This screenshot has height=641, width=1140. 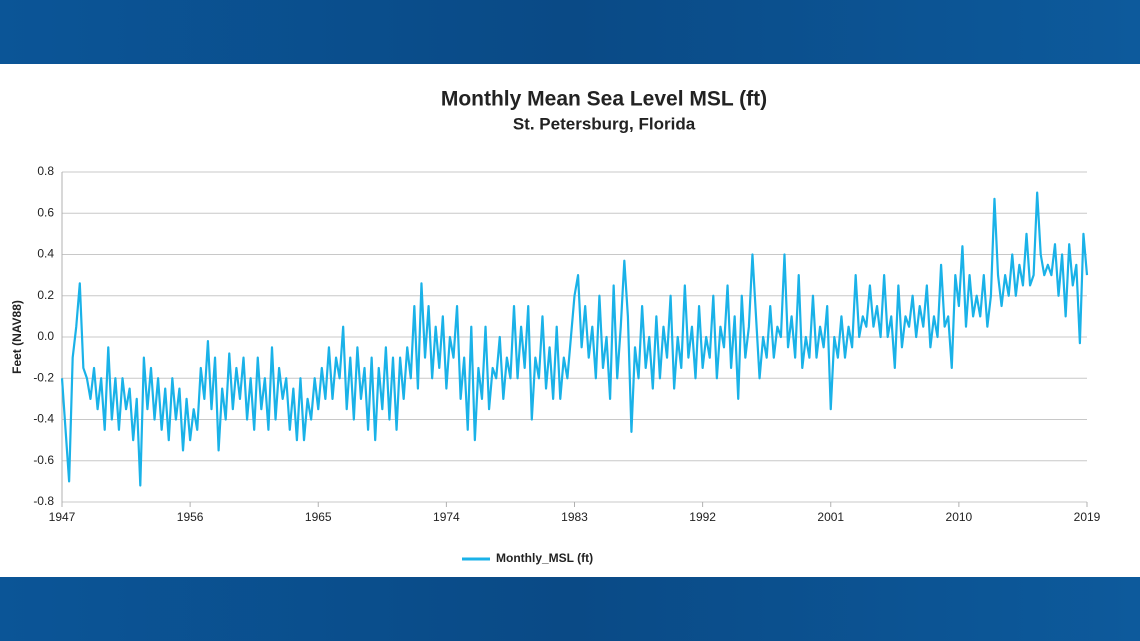 What do you see at coordinates (959, 517) in the screenshot?
I see `x-tick-label: 2010` at bounding box center [959, 517].